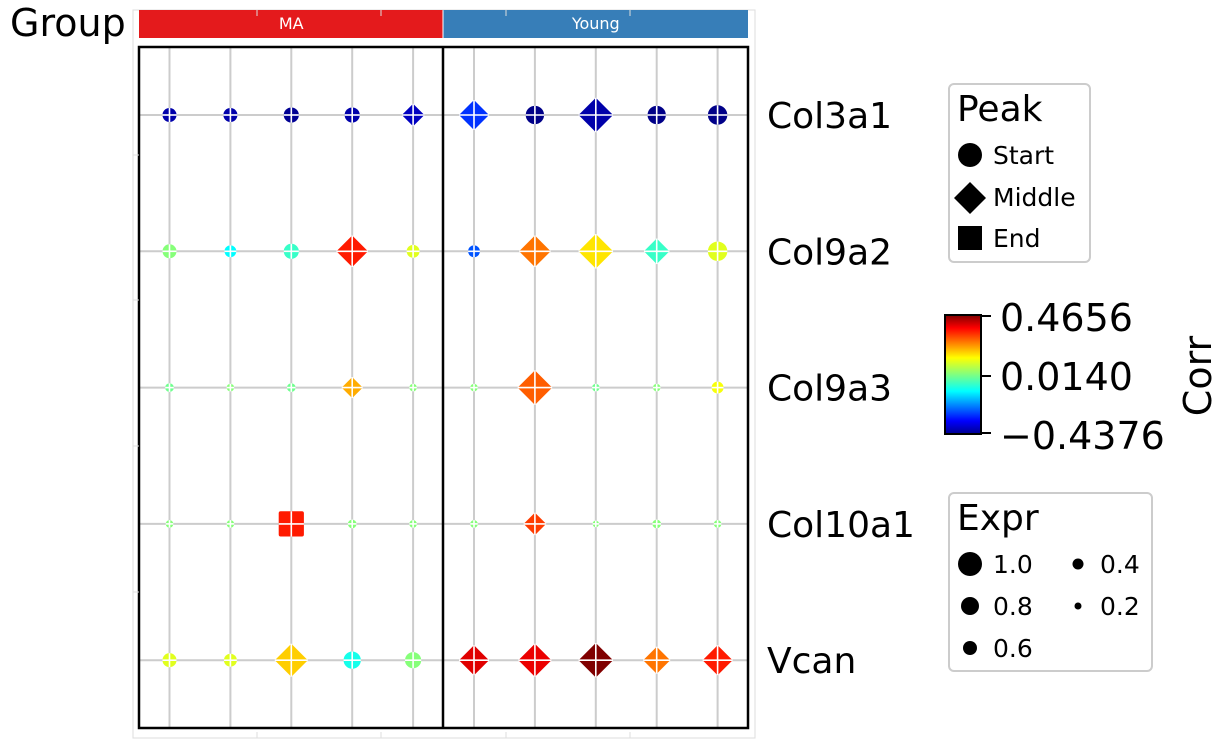  Describe the element at coordinates (1023, 155) in the screenshot. I see `peak-legend-label-start: Start` at that location.